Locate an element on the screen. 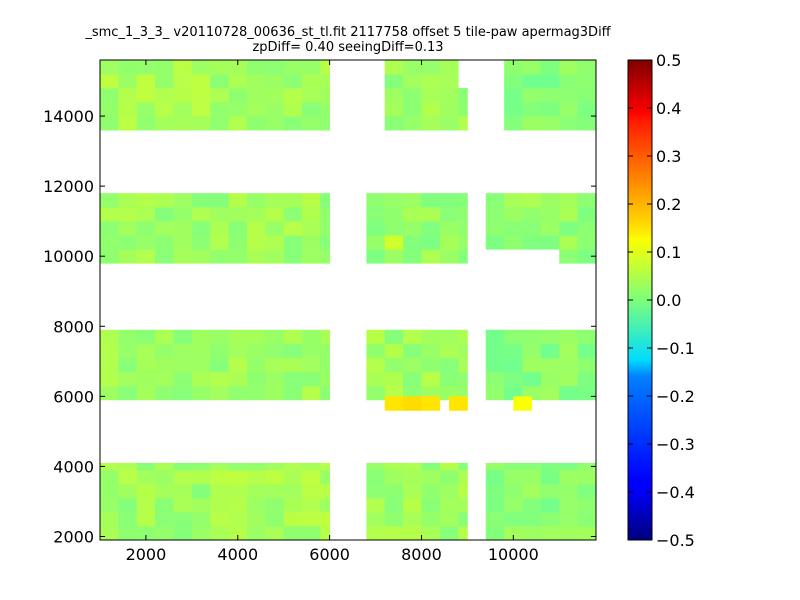 This screenshot has height=600, width=800. x-tick-label: 2000 is located at coordinates (146, 554).